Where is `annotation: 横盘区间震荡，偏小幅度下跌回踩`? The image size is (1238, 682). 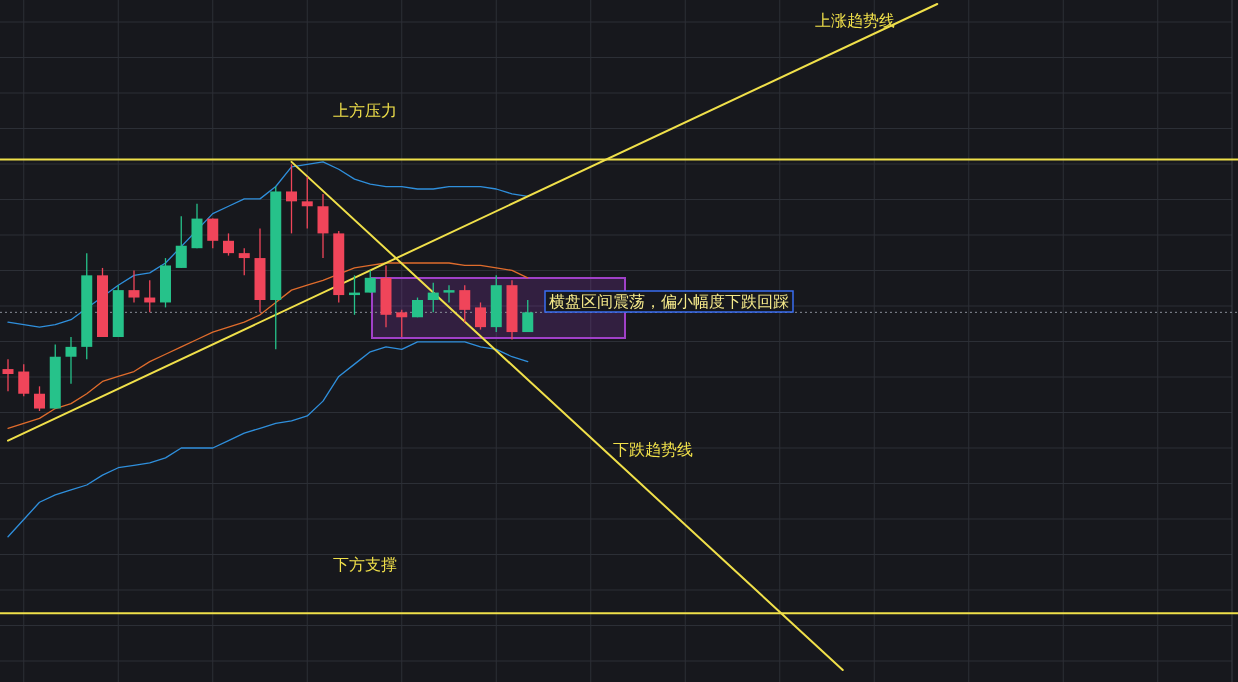
annotation: 横盘区间震荡，偏小幅度下跌回踩 is located at coordinates (669, 301).